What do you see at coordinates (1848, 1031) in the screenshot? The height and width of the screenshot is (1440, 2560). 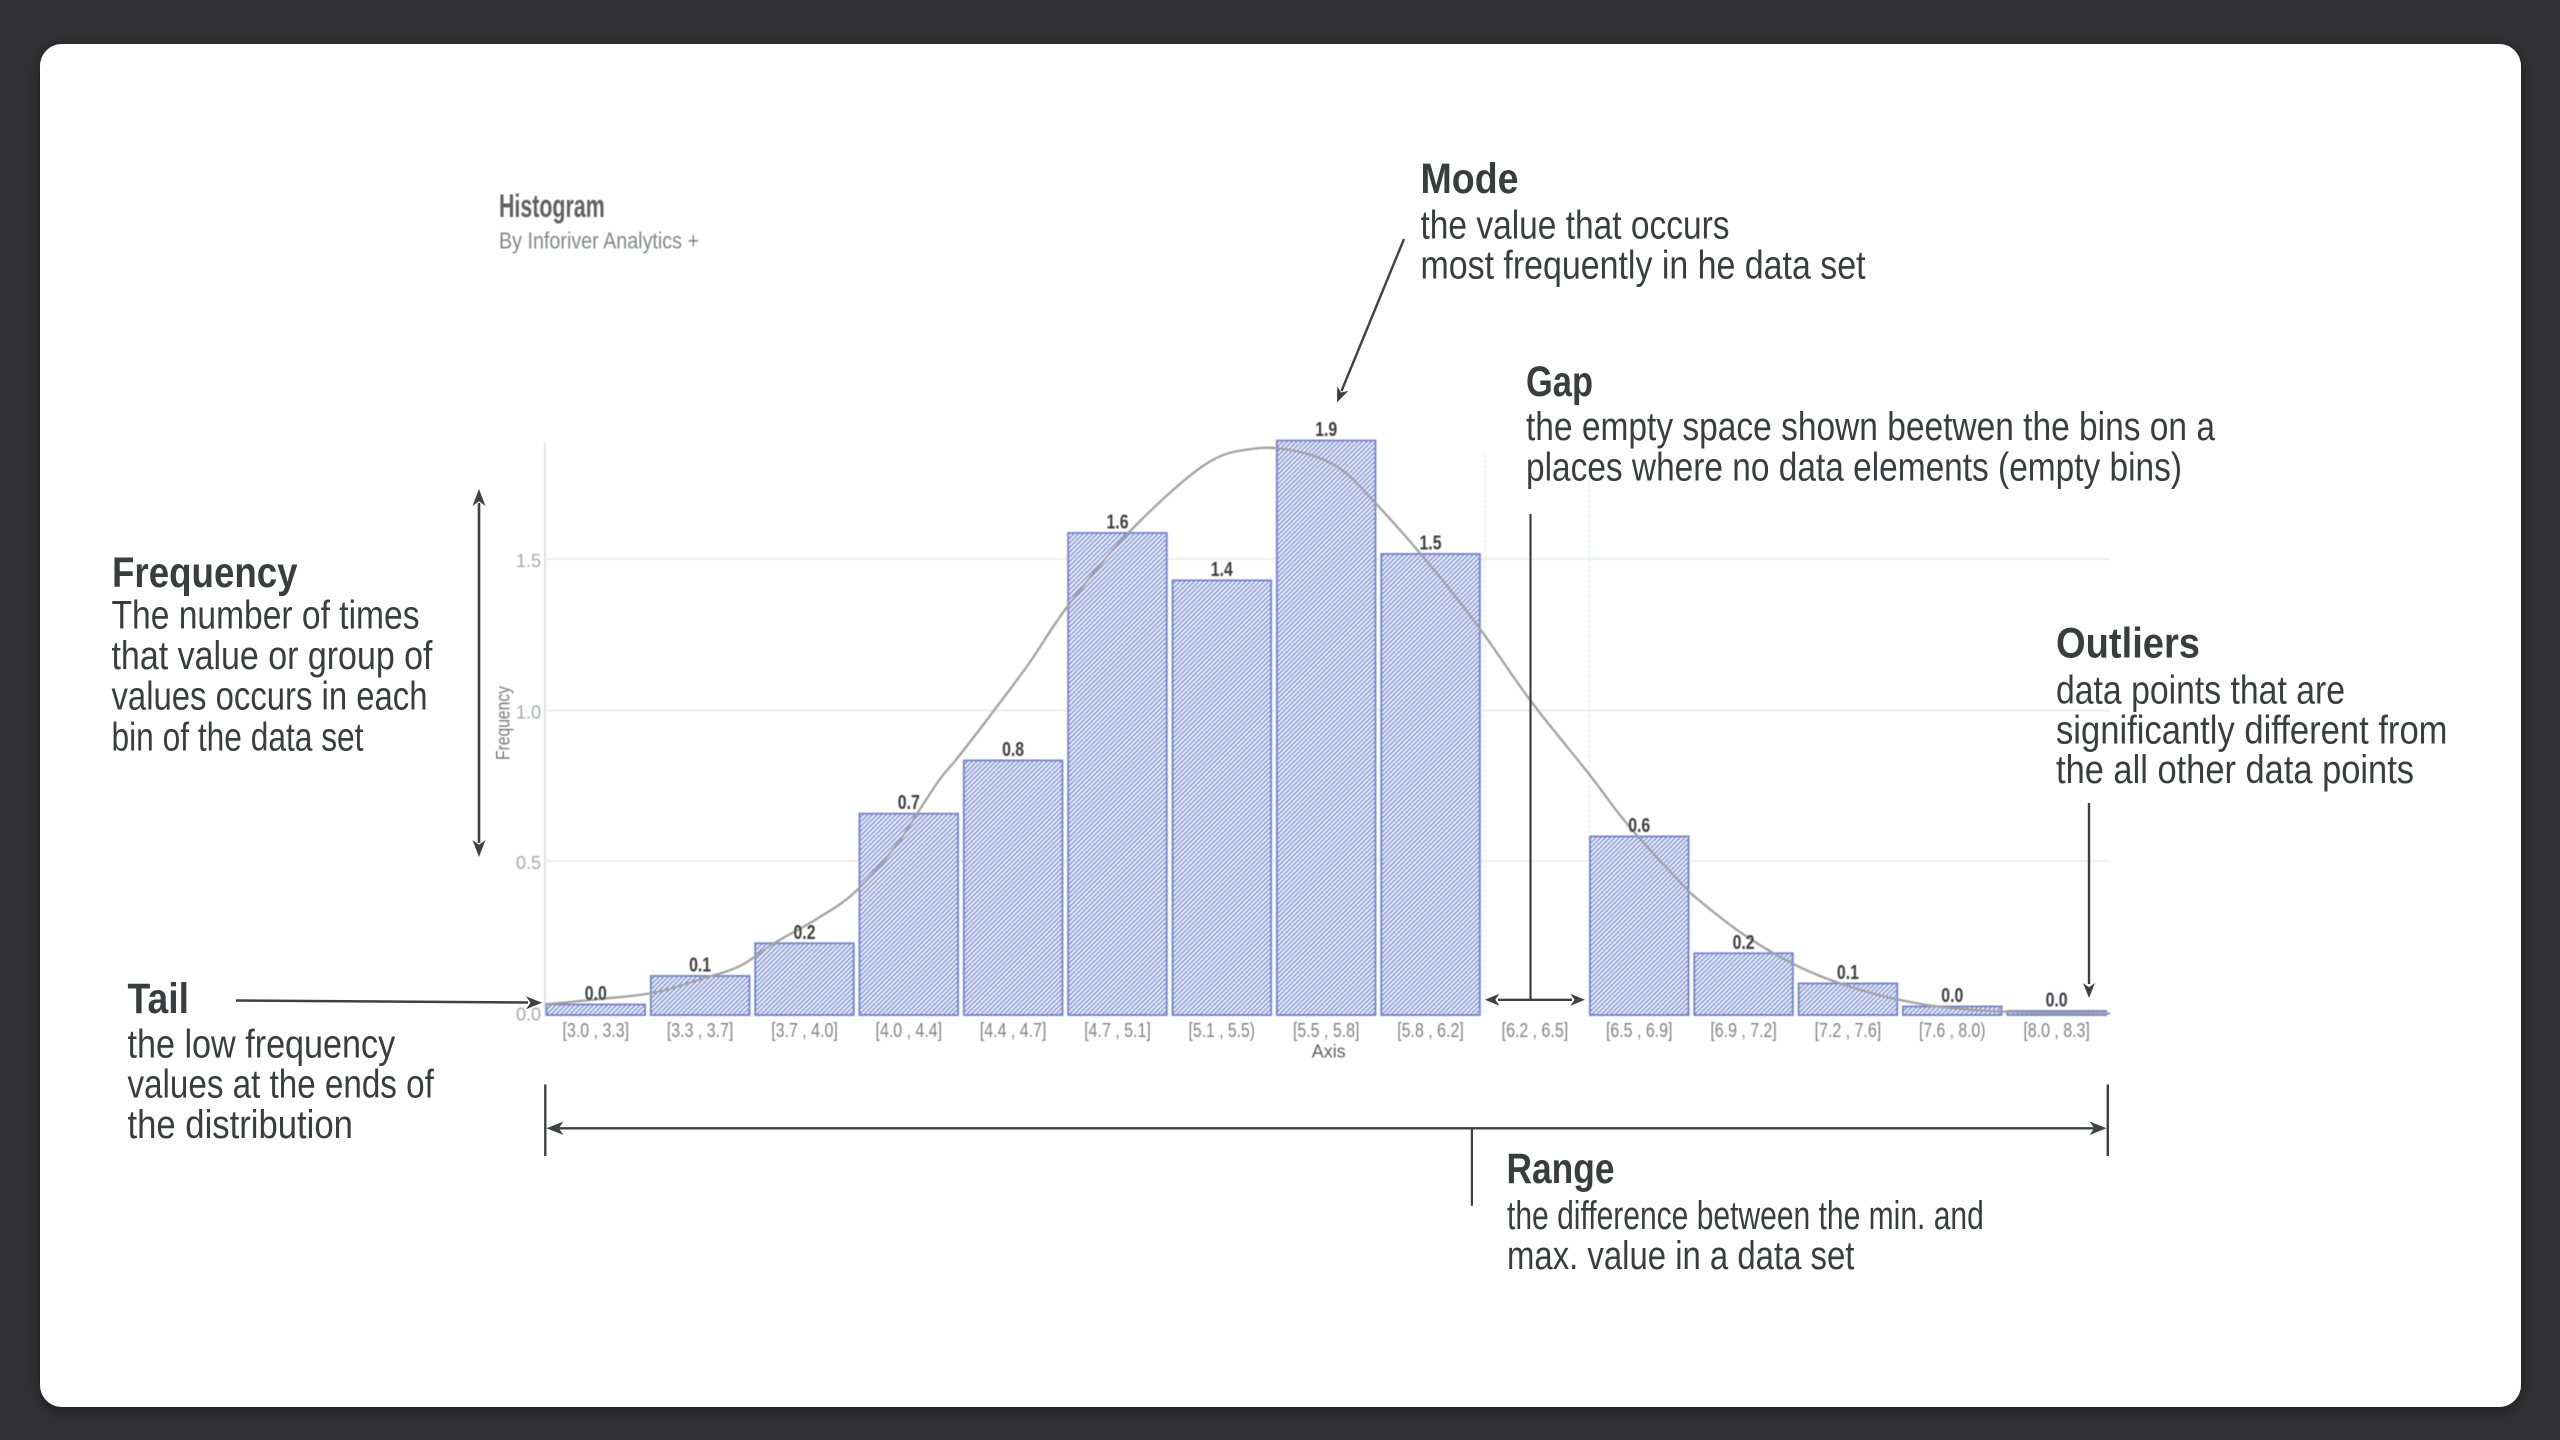 I see `svg-text: [7.2 , 7.6]` at bounding box center [1848, 1031].